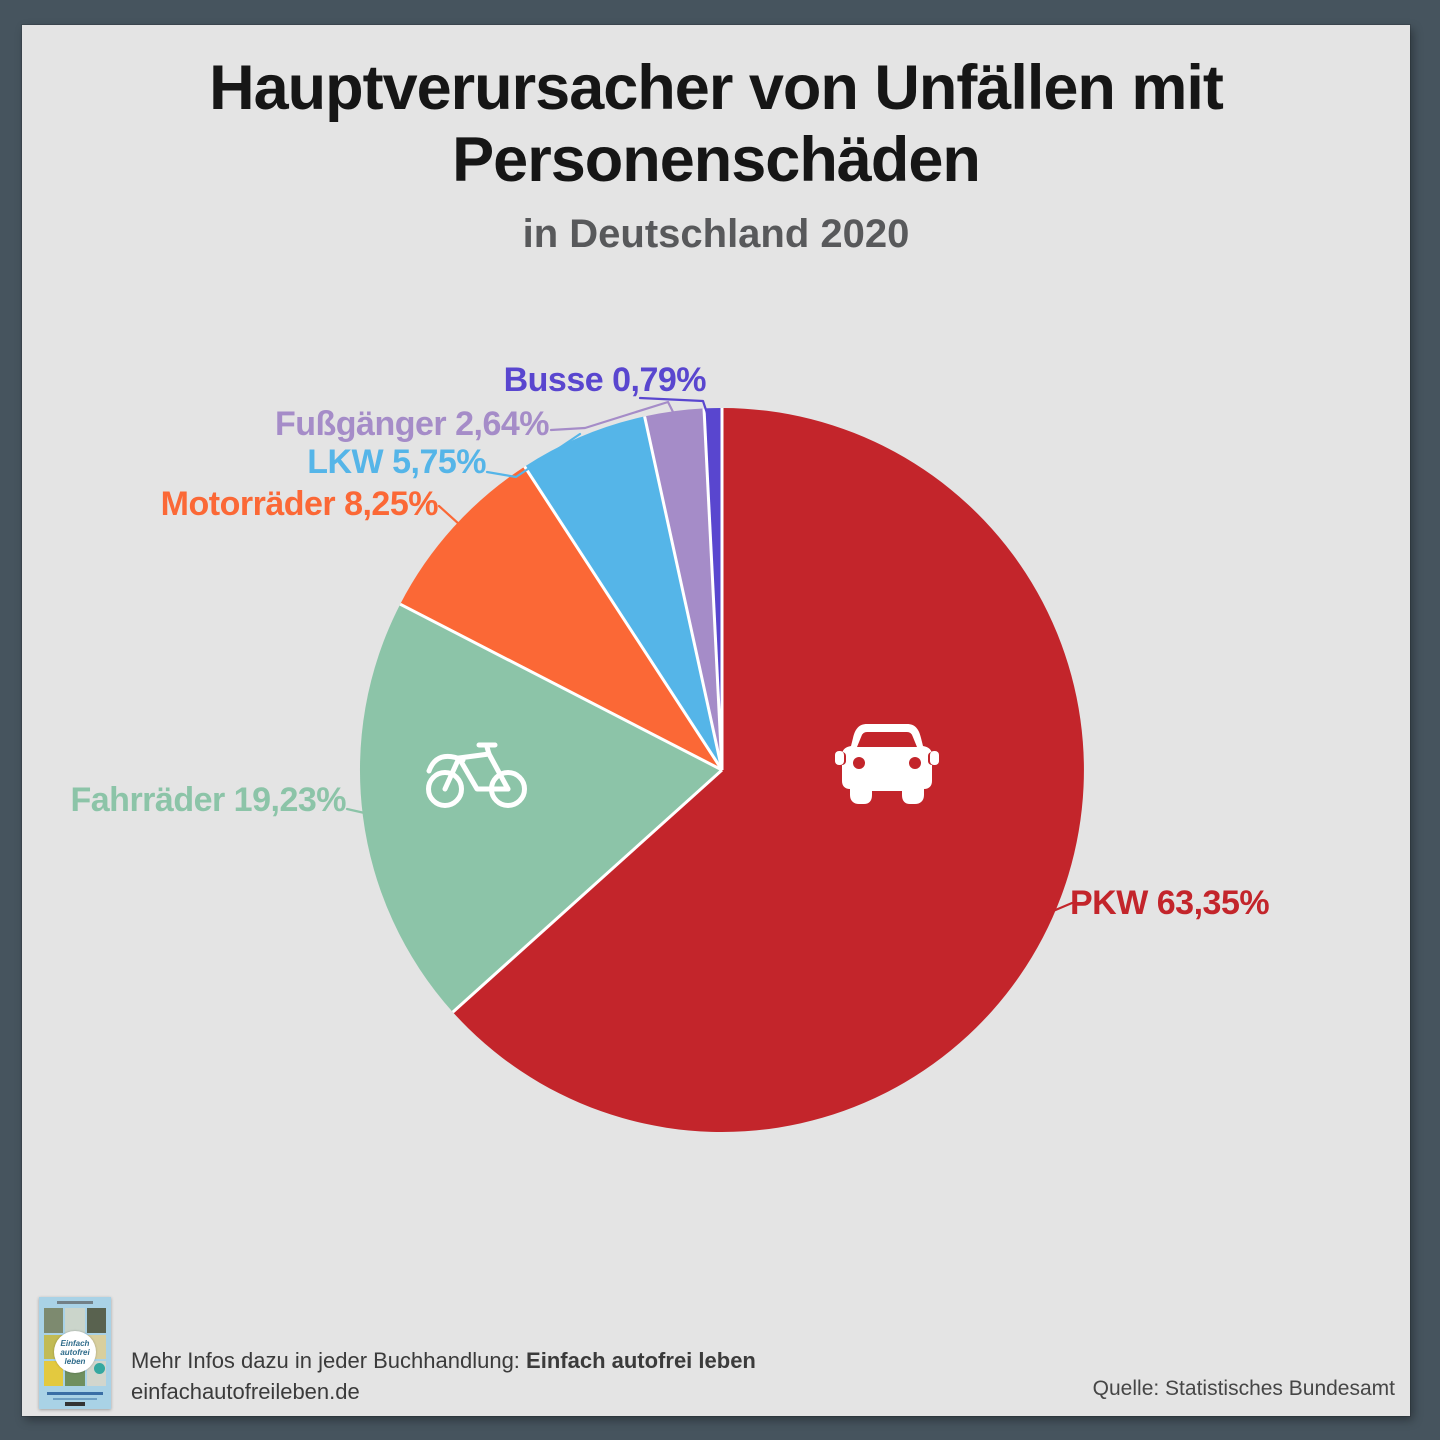 This screenshot has width=1440, height=1440. What do you see at coordinates (75, 1393) in the screenshot?
I see `book-caption-bar` at bounding box center [75, 1393].